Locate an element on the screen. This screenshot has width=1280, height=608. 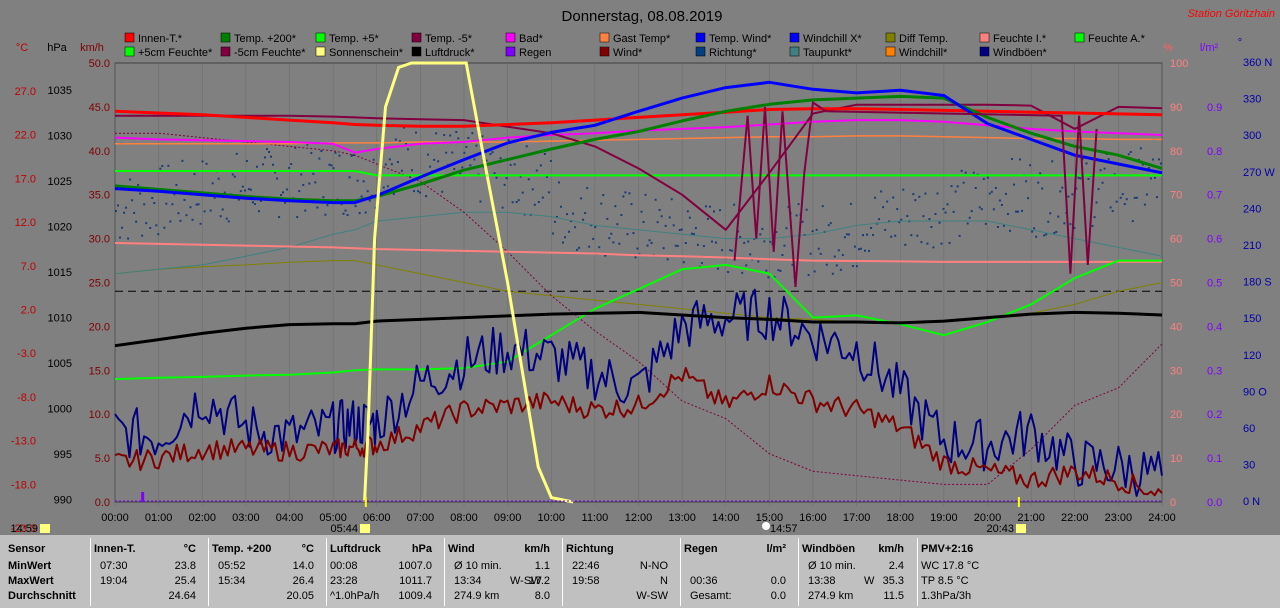
footer-column: Sensor MinWert MaxWert Durchschnitt is located at coordinates (48, 571).